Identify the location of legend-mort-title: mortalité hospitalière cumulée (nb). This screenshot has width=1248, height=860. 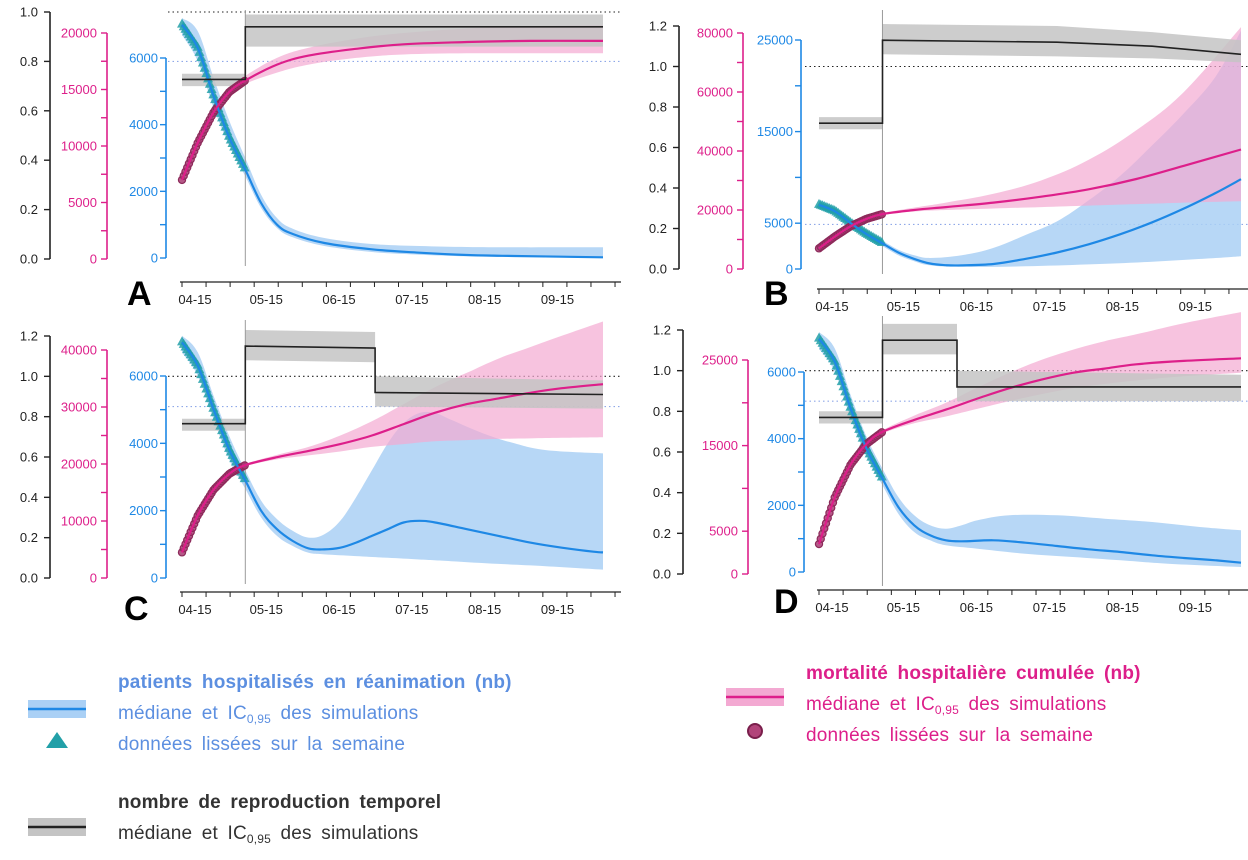
(973, 673).